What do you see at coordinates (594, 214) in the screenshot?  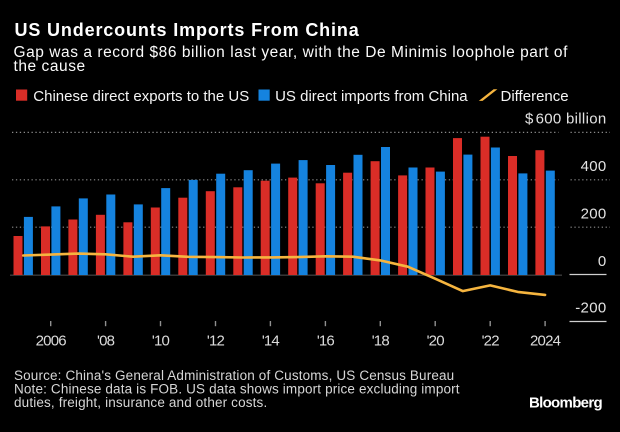 I see `svg-text: 200` at bounding box center [594, 214].